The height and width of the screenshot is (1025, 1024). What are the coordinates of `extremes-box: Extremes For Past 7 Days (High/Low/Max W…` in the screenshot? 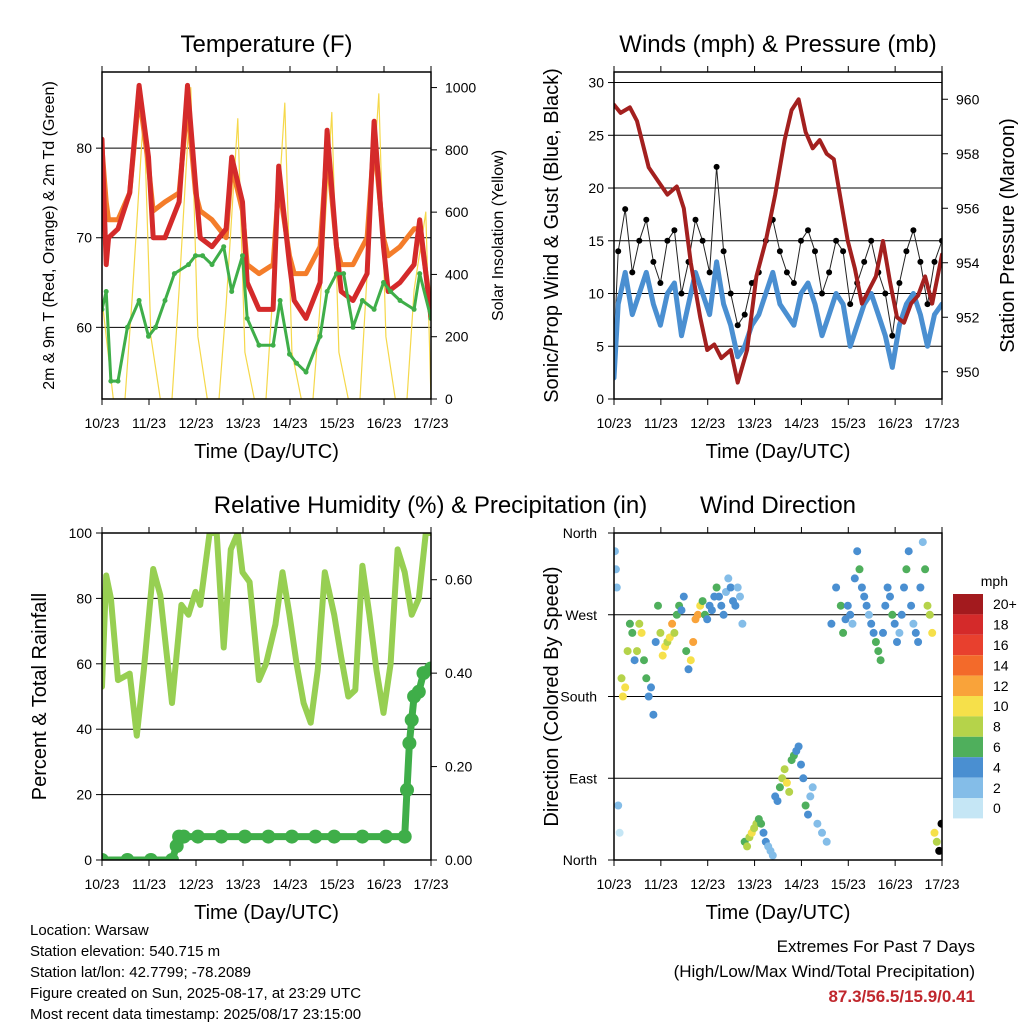 It's located at (824, 971).